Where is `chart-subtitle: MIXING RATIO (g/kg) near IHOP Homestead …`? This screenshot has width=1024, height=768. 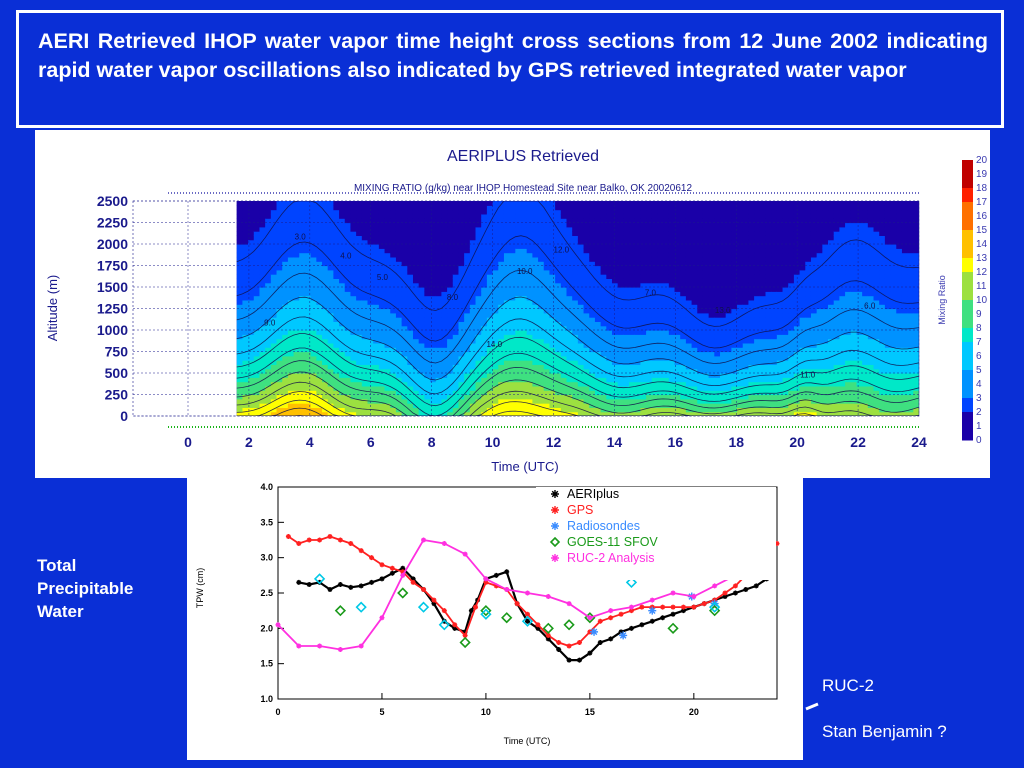
chart-subtitle: MIXING RATIO (g/kg) near IHOP Homestead … is located at coordinates (523, 188).